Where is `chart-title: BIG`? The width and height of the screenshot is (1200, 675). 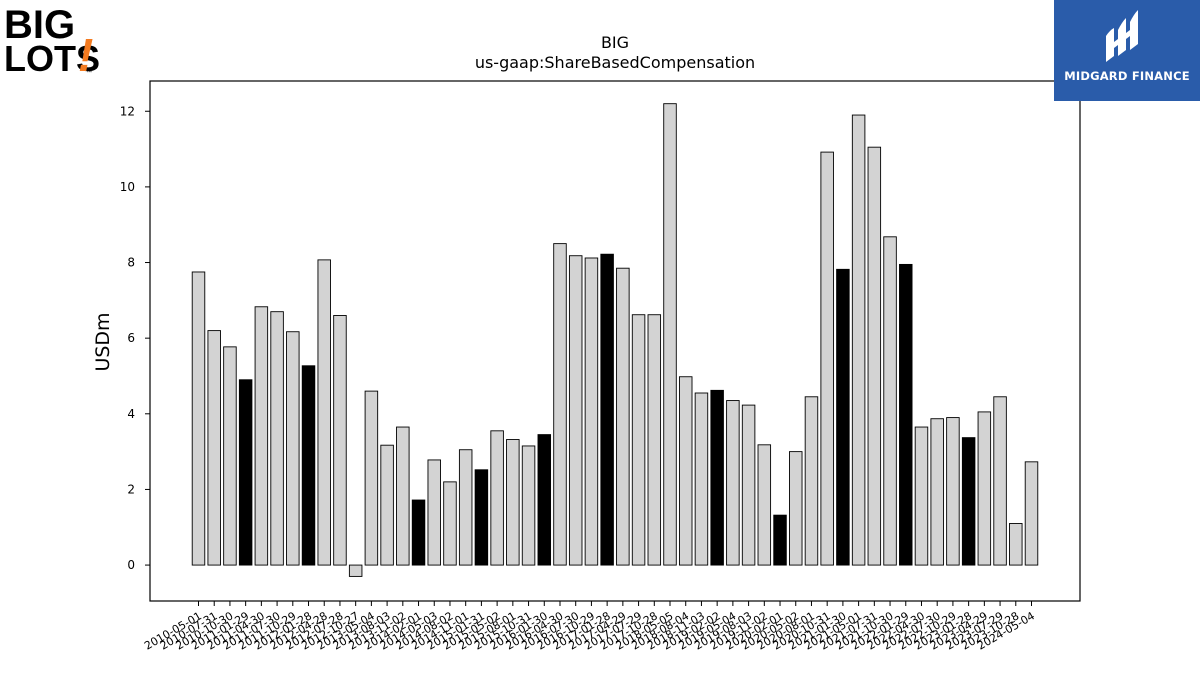 chart-title: BIG is located at coordinates (615, 42).